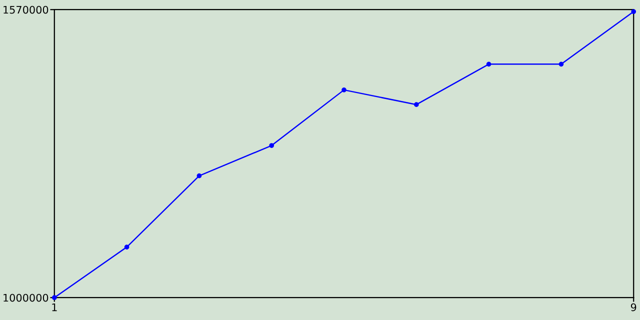 This screenshot has height=320, width=640. Describe the element at coordinates (26, 298) in the screenshot. I see `y-tick-label: 1000000` at that location.